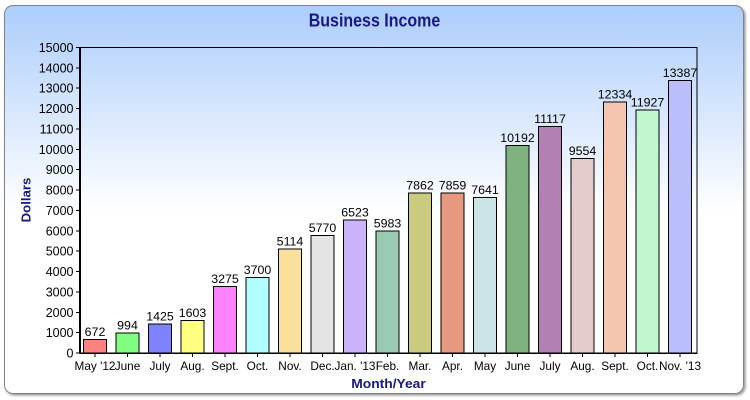  What do you see at coordinates (60, 333) in the screenshot?
I see `svg-text: 1000` at bounding box center [60, 333].